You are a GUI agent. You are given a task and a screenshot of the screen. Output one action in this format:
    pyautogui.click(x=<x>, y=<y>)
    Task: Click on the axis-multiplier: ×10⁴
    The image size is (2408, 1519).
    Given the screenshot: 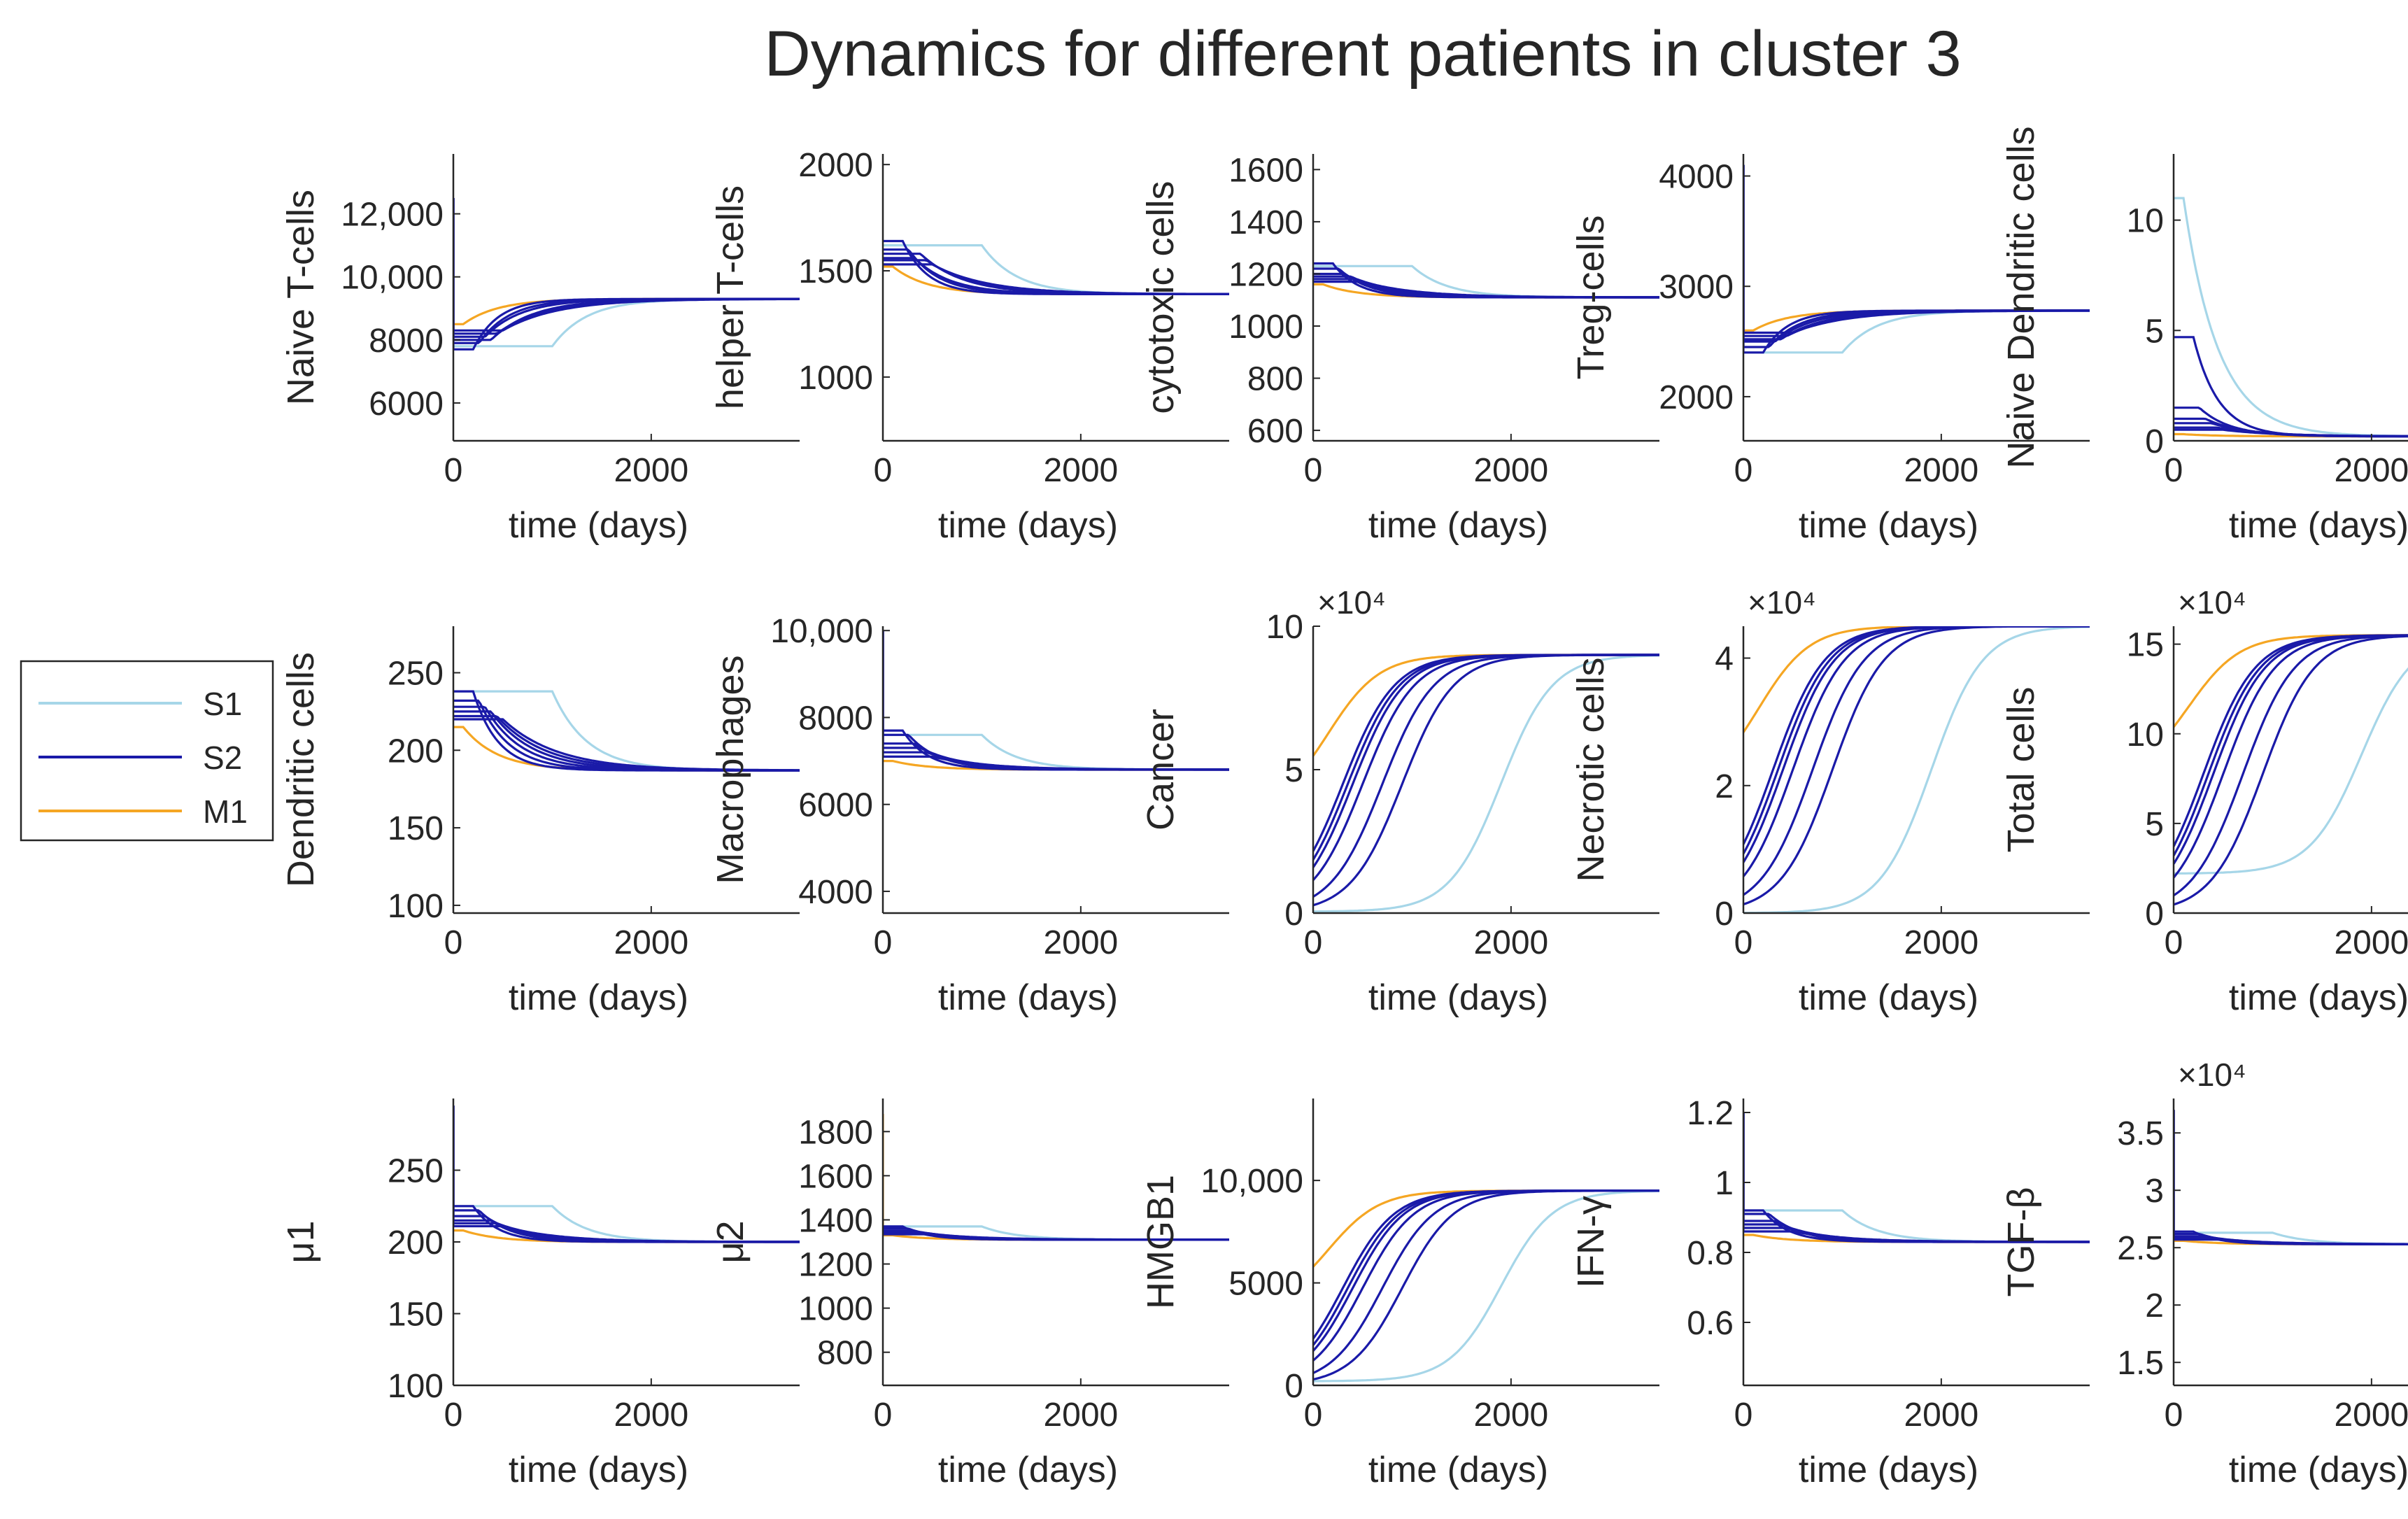 What is the action you would take?
    pyautogui.click(x=1782, y=602)
    